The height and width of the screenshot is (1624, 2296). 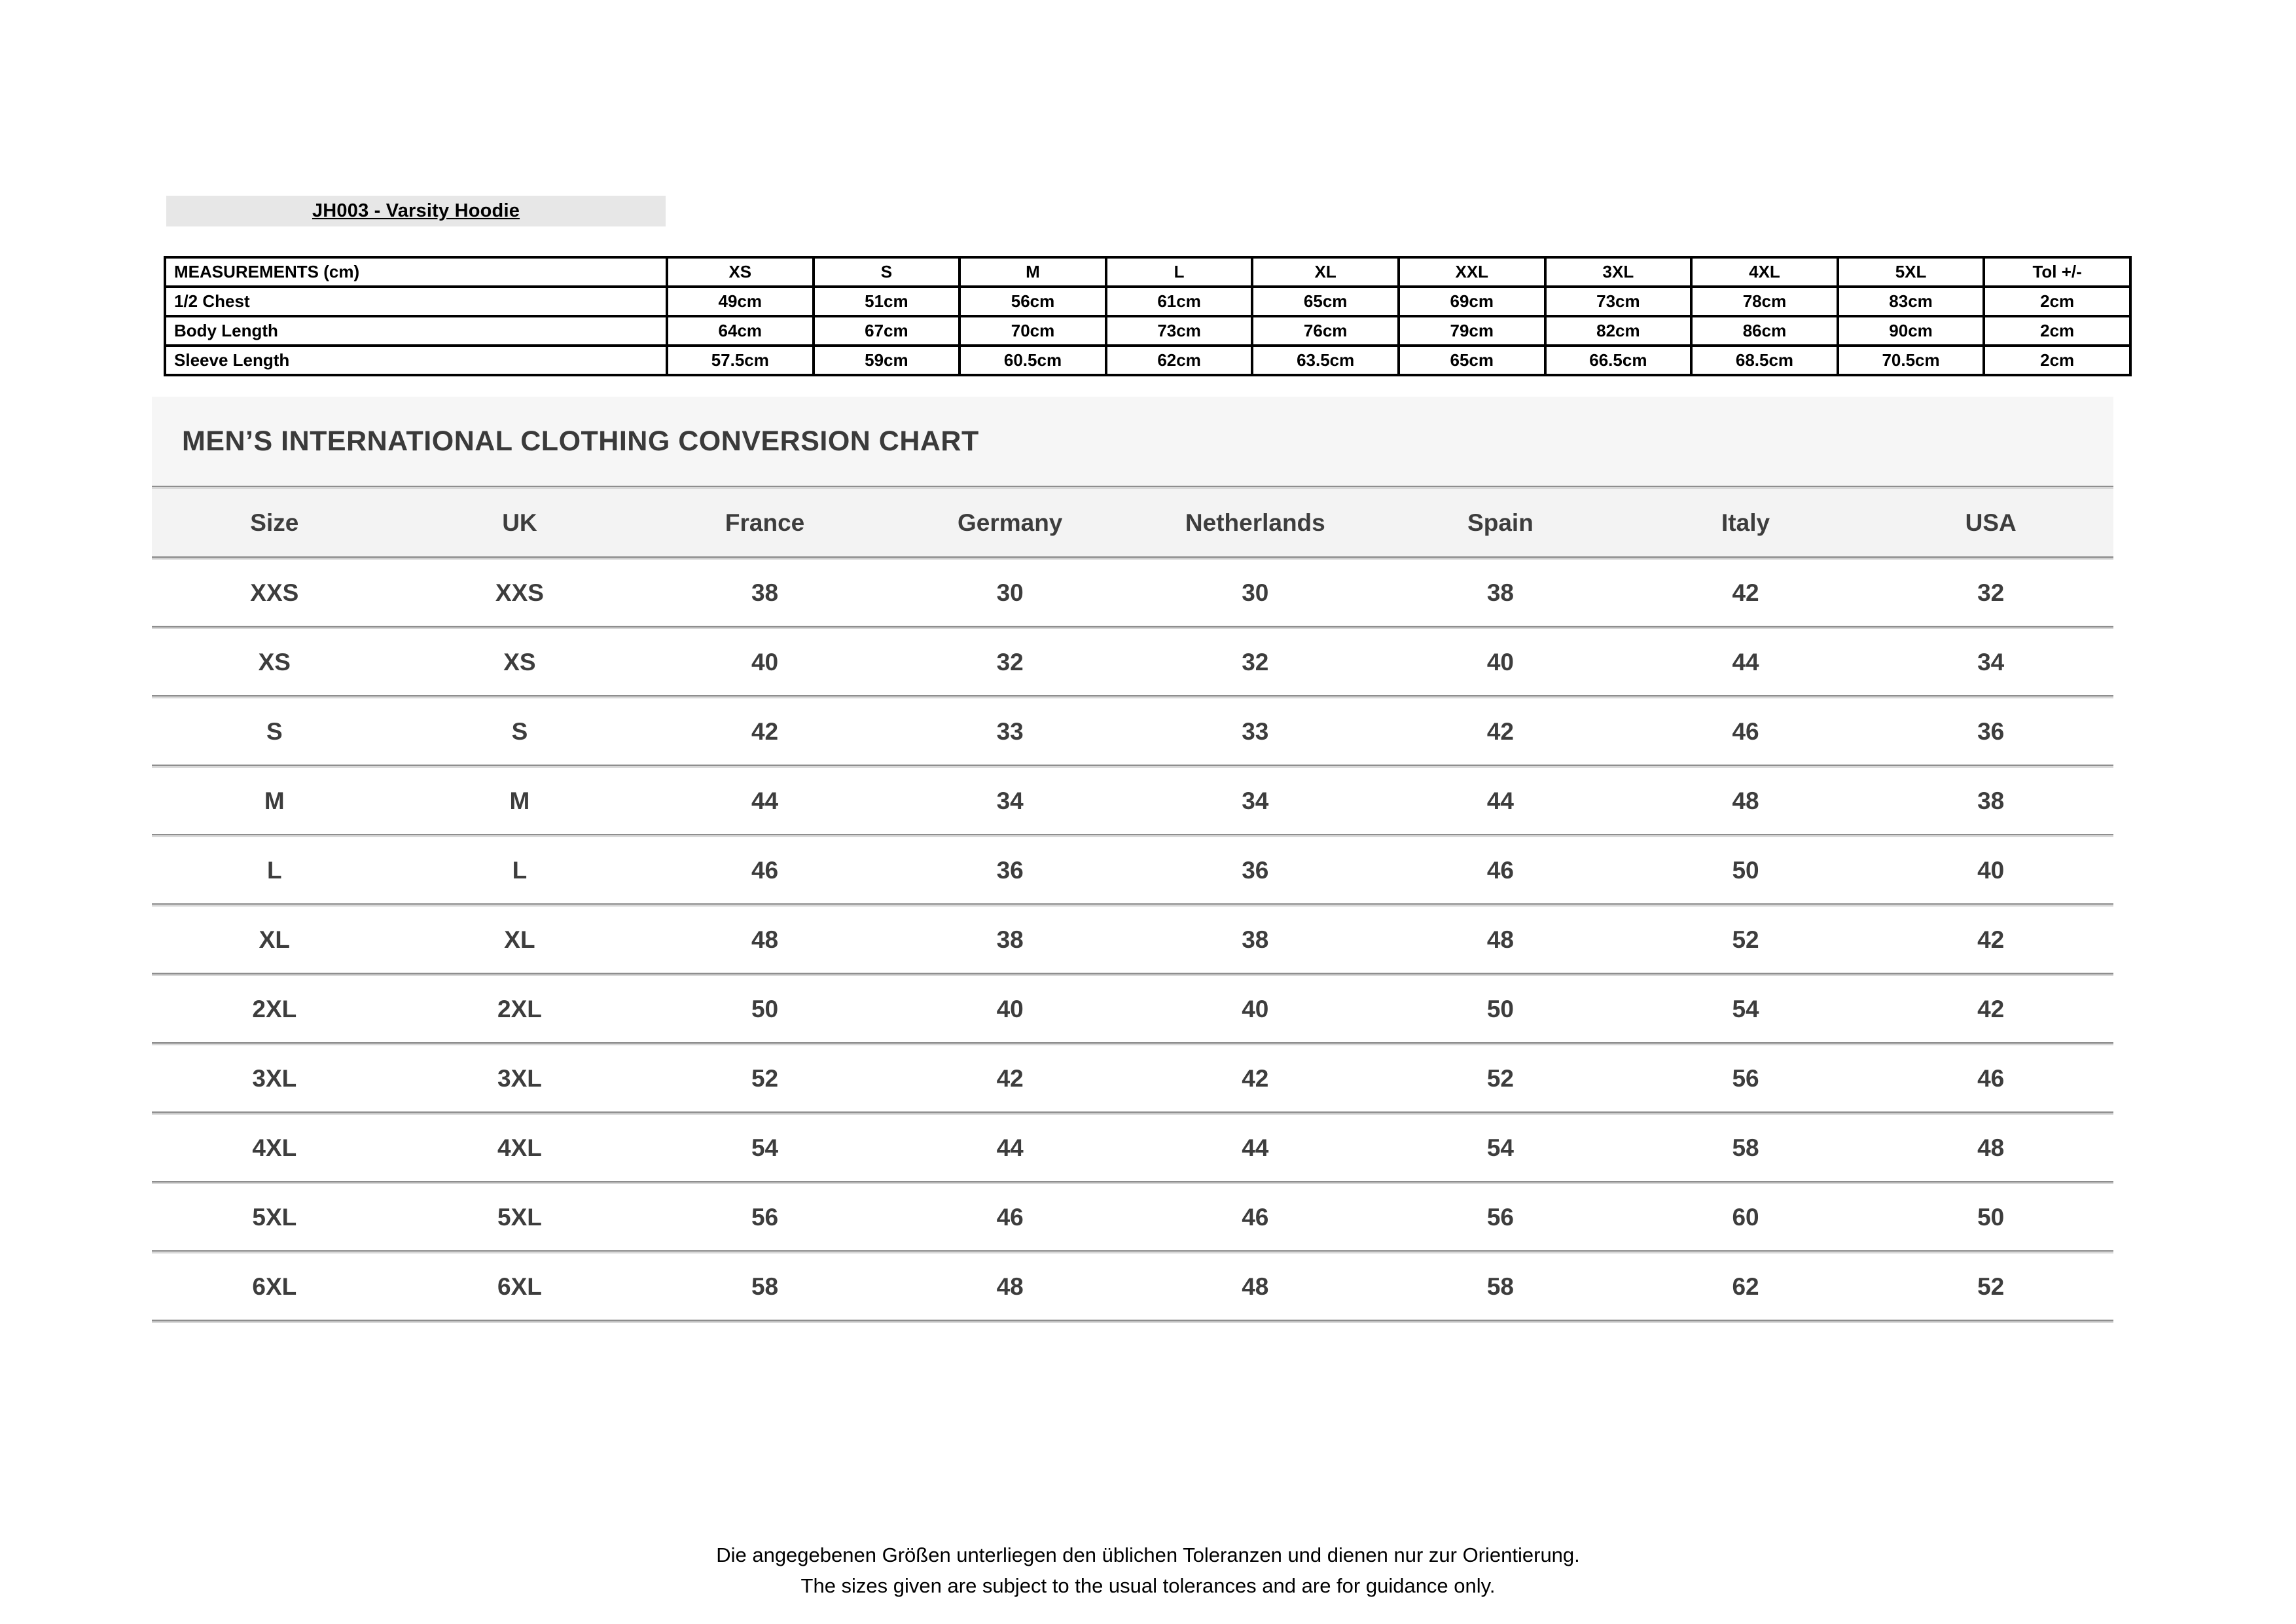 I want to click on column-header-uk: UK, so click(x=519, y=522).